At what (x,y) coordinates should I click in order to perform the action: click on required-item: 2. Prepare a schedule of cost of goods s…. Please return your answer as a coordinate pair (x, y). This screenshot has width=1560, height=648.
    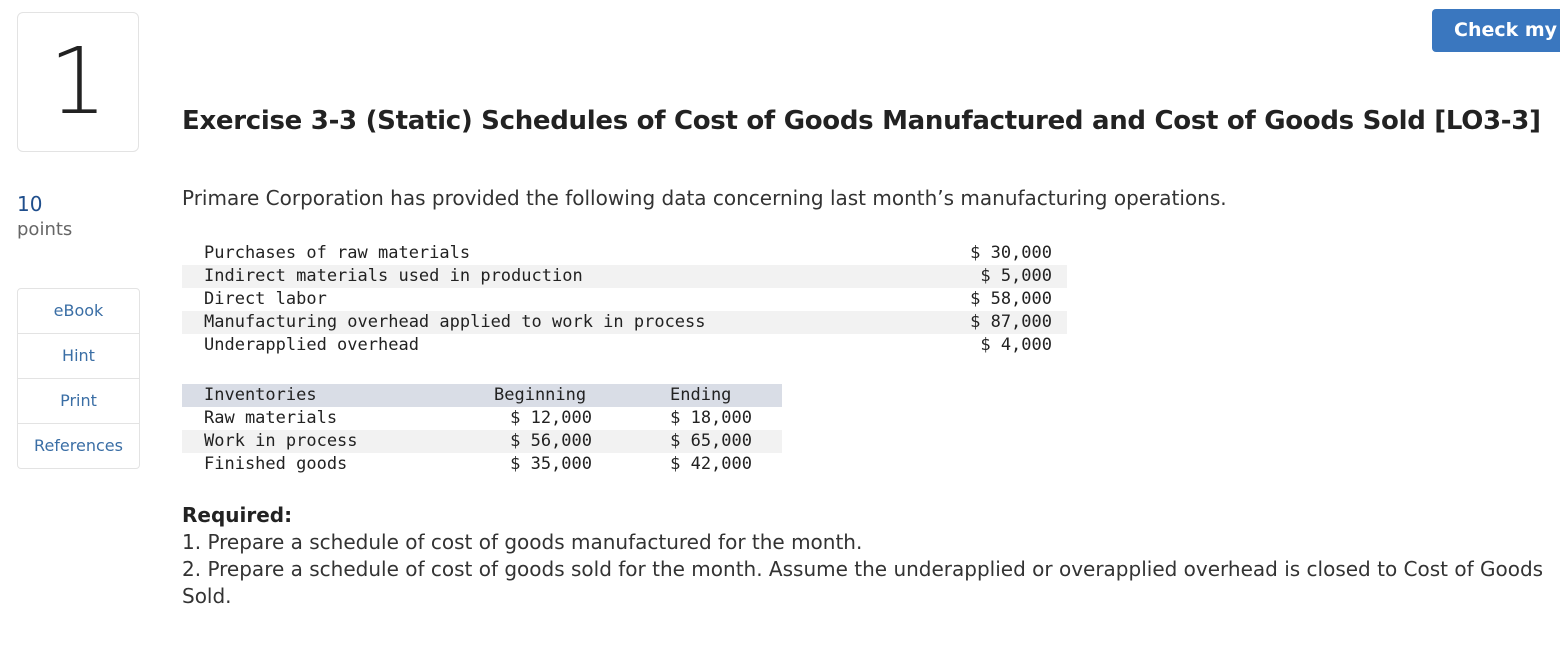
    Looking at the image, I should click on (863, 582).